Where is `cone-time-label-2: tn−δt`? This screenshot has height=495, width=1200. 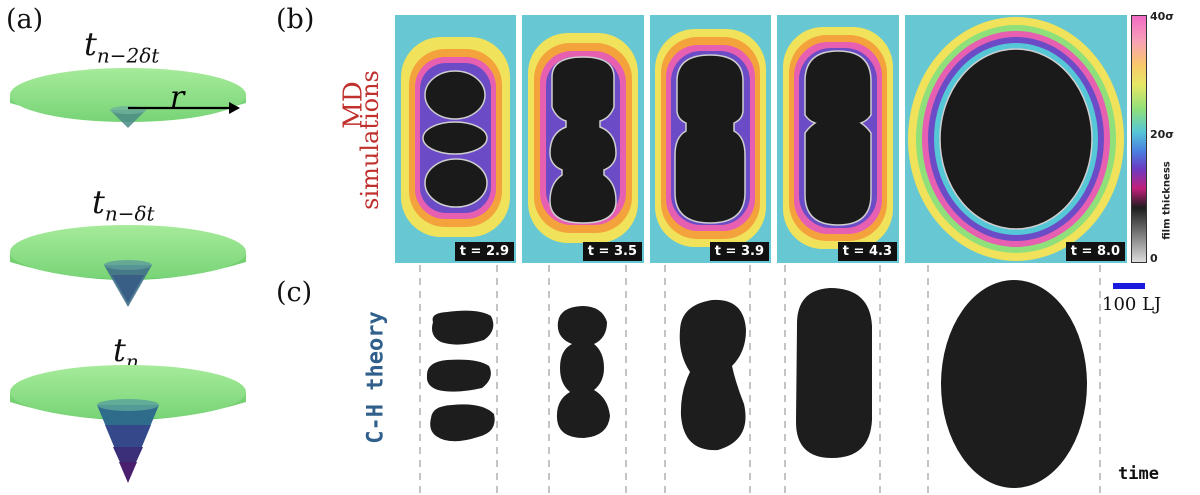
cone-time-label-2: tn−δt is located at coordinates (123, 204).